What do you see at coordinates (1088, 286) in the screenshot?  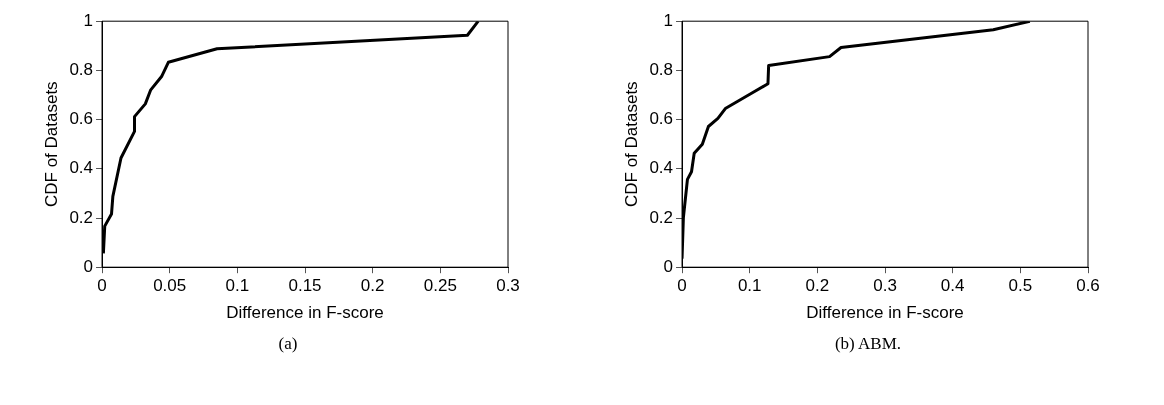 I see `x-tick-label: 0.6` at bounding box center [1088, 286].